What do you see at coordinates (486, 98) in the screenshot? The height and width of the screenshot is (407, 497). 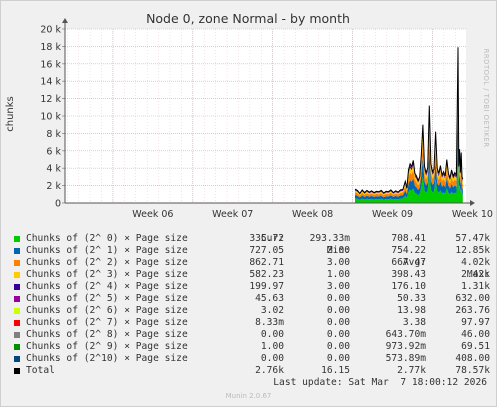 I see `rrdtool-side-label: RRDTOOL / TOBI OETIKER` at bounding box center [486, 98].